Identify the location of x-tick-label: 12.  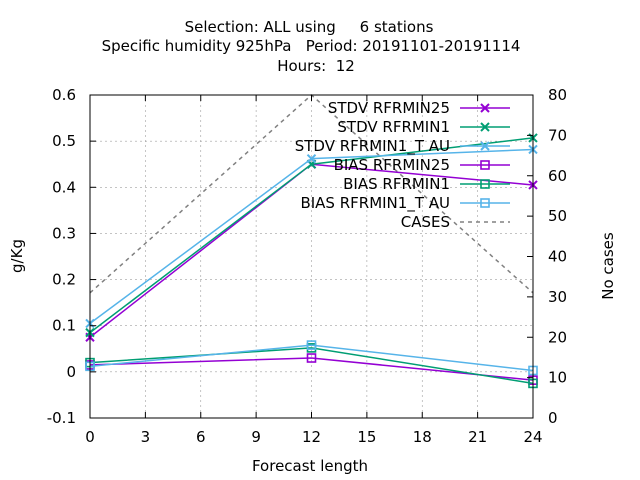
(311, 437).